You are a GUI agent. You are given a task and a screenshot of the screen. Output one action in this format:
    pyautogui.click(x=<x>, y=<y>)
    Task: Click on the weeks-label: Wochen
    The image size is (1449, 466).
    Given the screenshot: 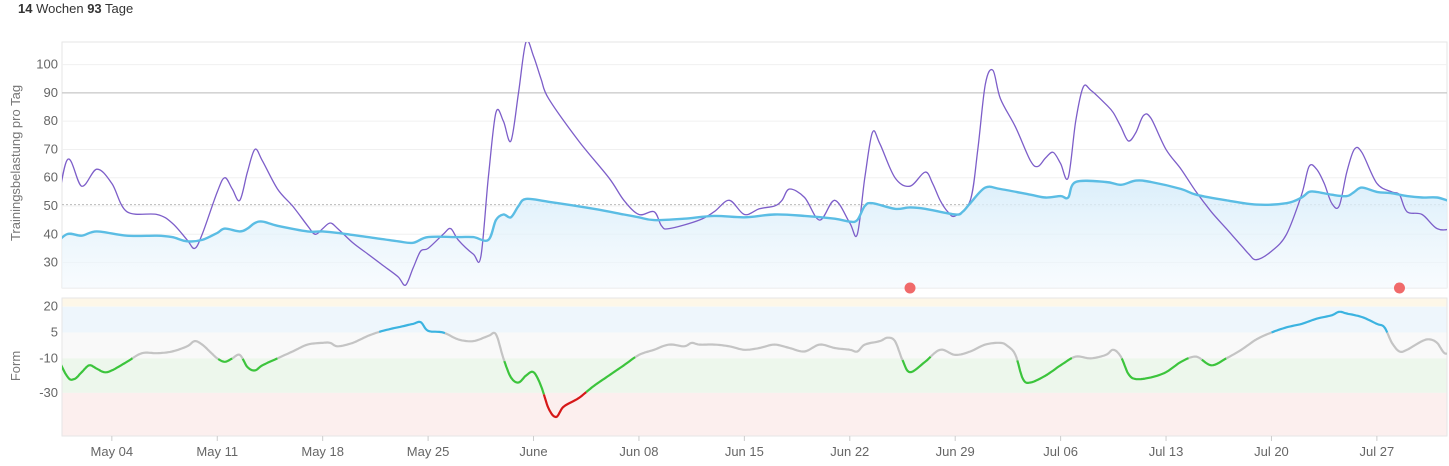 What is the action you would take?
    pyautogui.click(x=60, y=8)
    